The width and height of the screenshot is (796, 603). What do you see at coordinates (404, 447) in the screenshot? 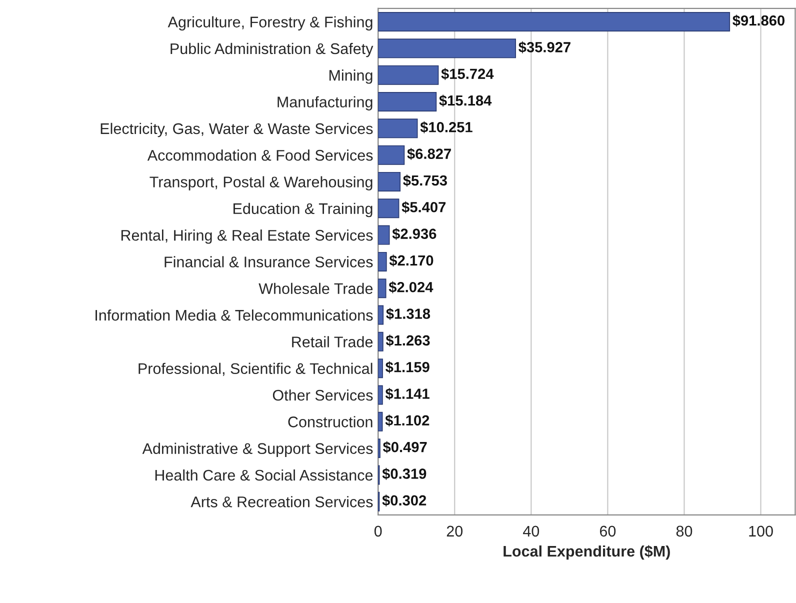
I see `data-label: $0.497` at bounding box center [404, 447].